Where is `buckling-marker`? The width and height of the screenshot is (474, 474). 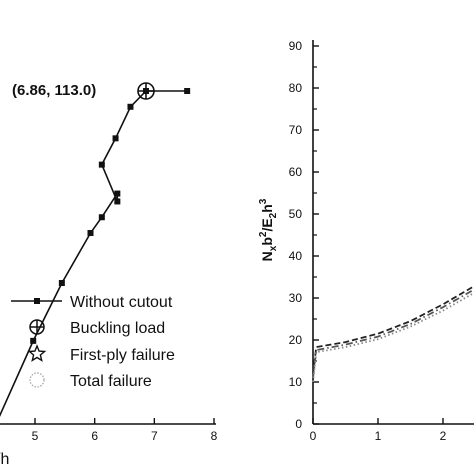
buckling-marker is located at coordinates (146, 91).